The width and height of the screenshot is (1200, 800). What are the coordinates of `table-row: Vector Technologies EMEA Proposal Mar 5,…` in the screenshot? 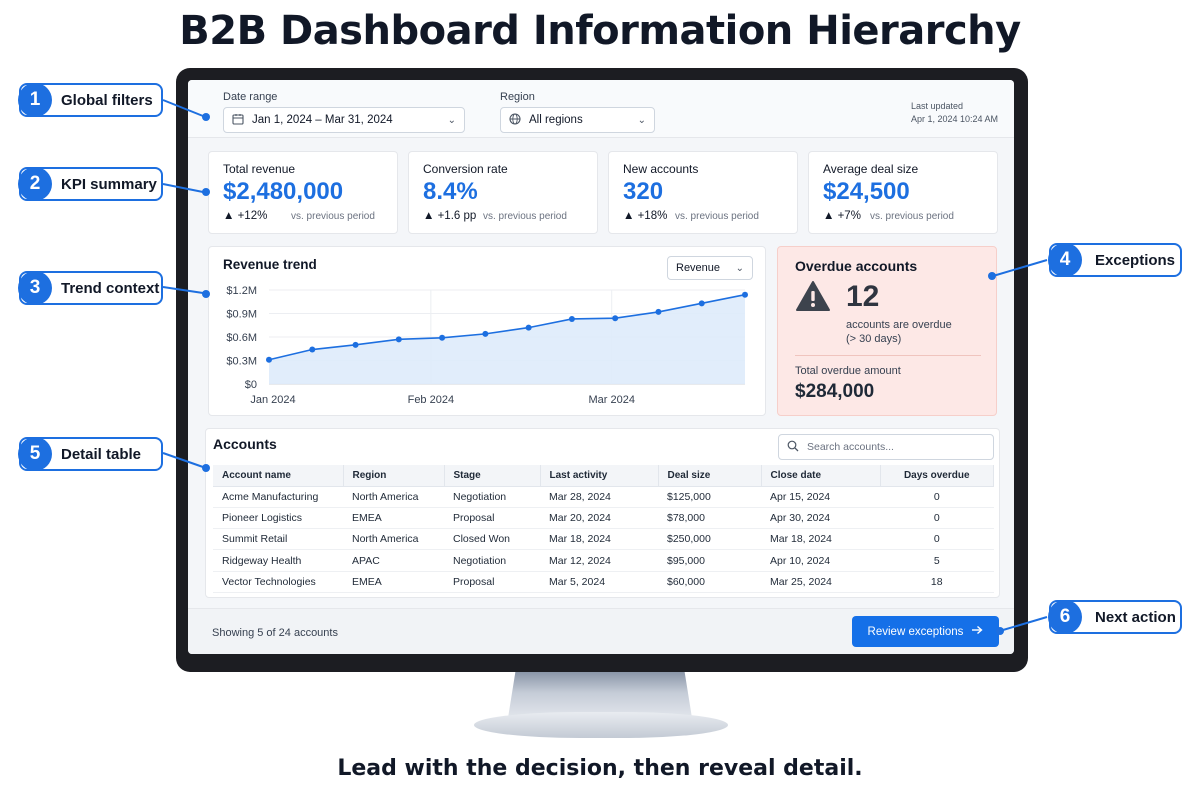 It's located at (603, 582).